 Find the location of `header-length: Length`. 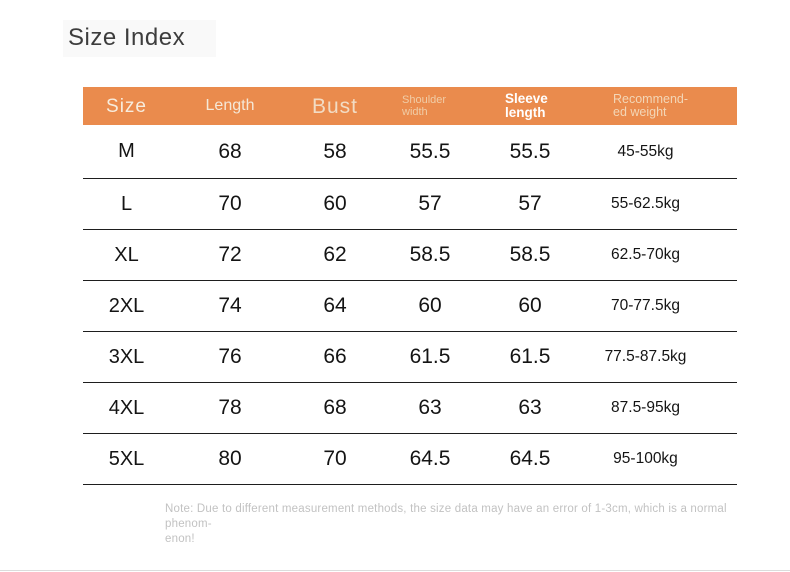

header-length: Length is located at coordinates (230, 106).